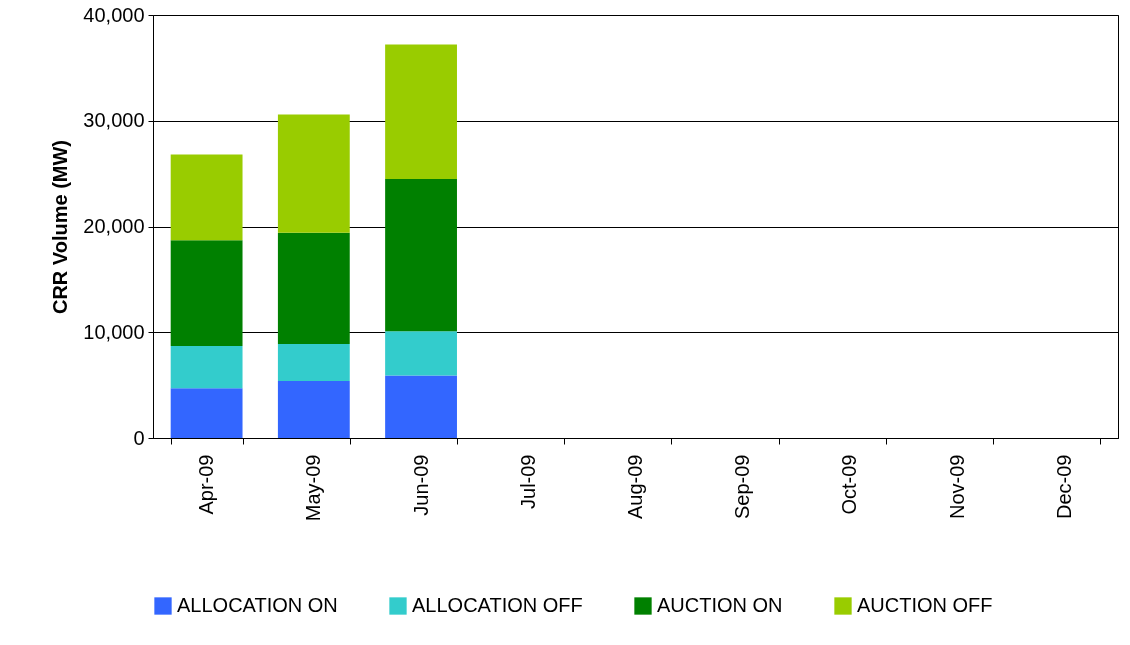 The height and width of the screenshot is (645, 1130). Describe the element at coordinates (420, 485) in the screenshot. I see `x-tick-label: Jun-09` at that location.